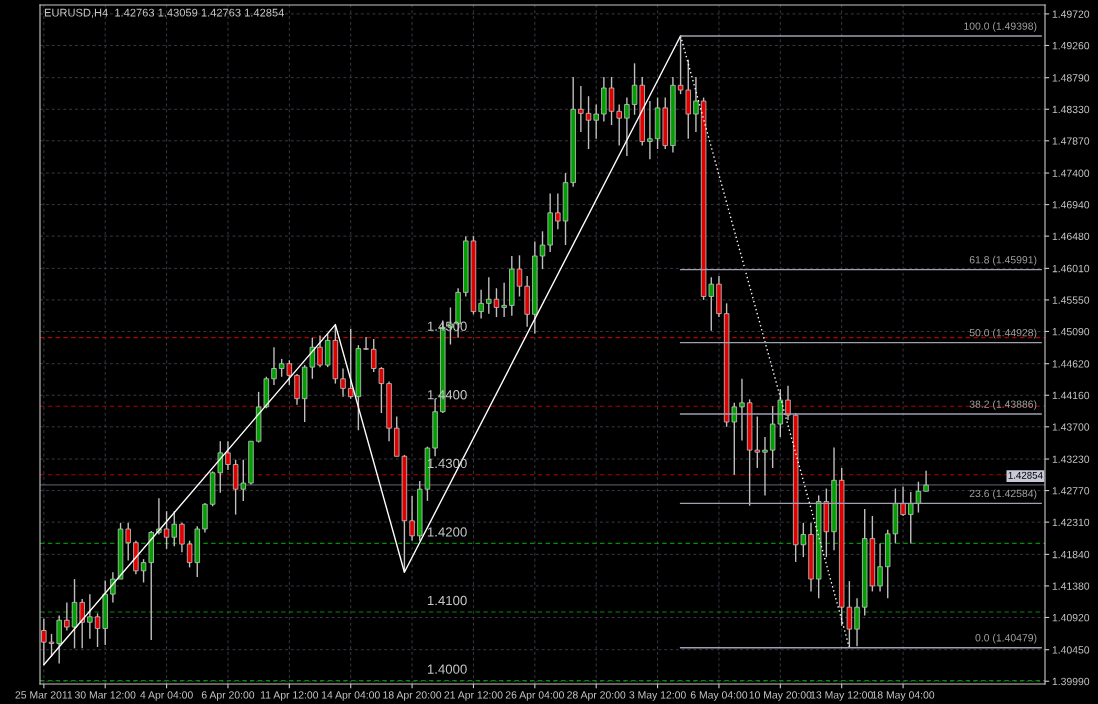 This screenshot has height=704, width=1098. I want to click on x-tick-label: 18 Apr 20:00, so click(412, 696).